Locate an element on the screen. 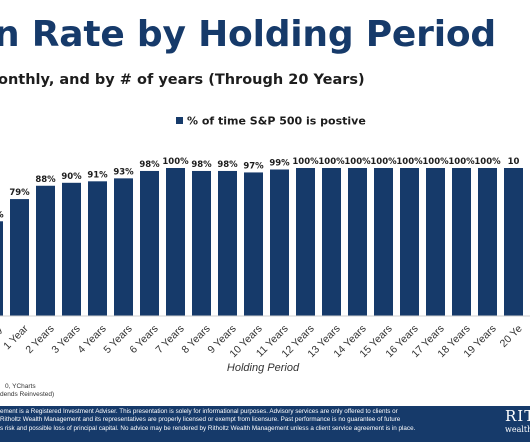 The image size is (530, 442). x-tick-label: 20 Ye is located at coordinates (511, 336).